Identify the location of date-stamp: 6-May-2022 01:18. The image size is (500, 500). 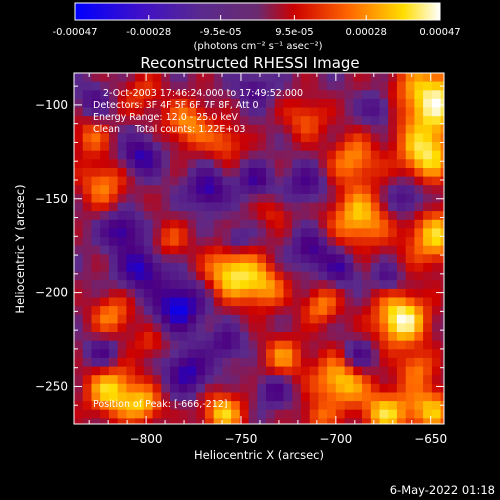
(442, 490).